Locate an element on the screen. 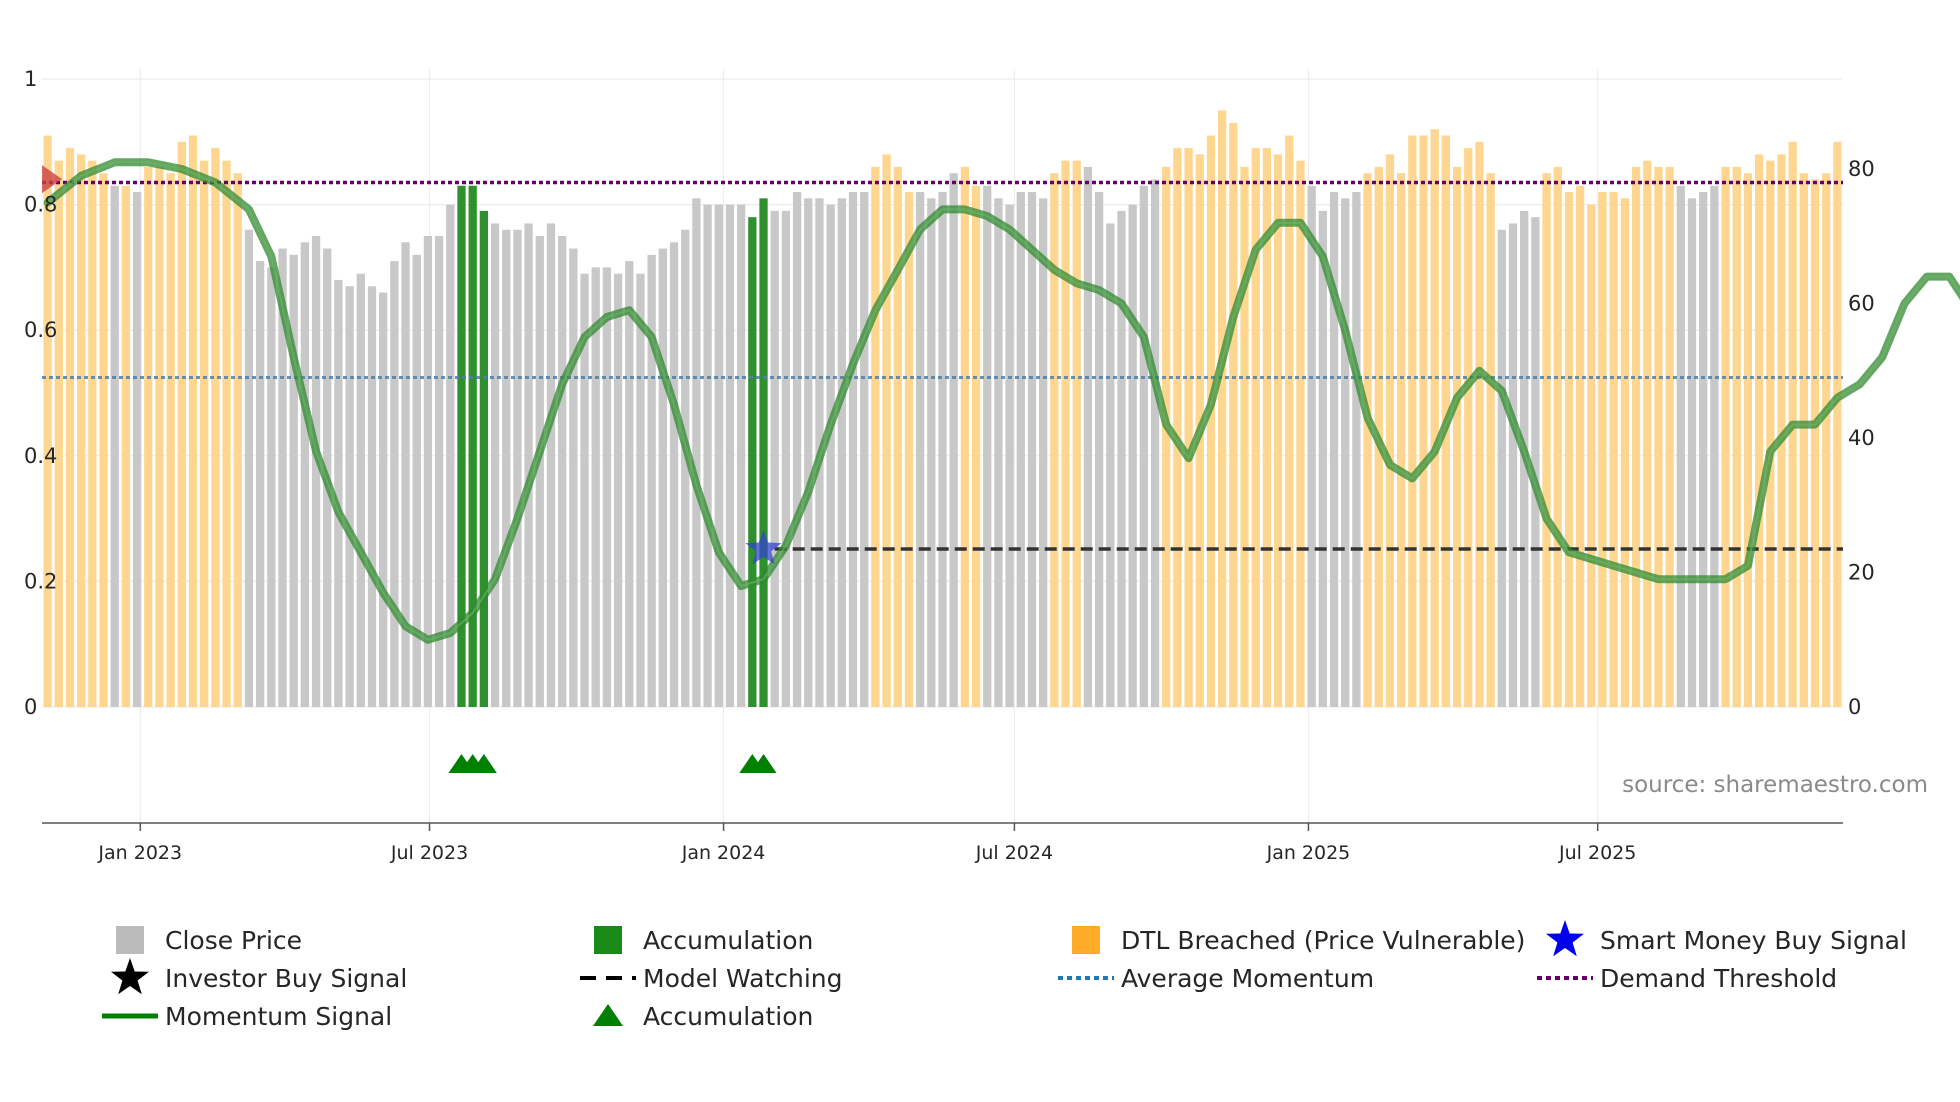 This screenshot has width=1960, height=1102. accumulation-triangle is located at coordinates (483, 763).